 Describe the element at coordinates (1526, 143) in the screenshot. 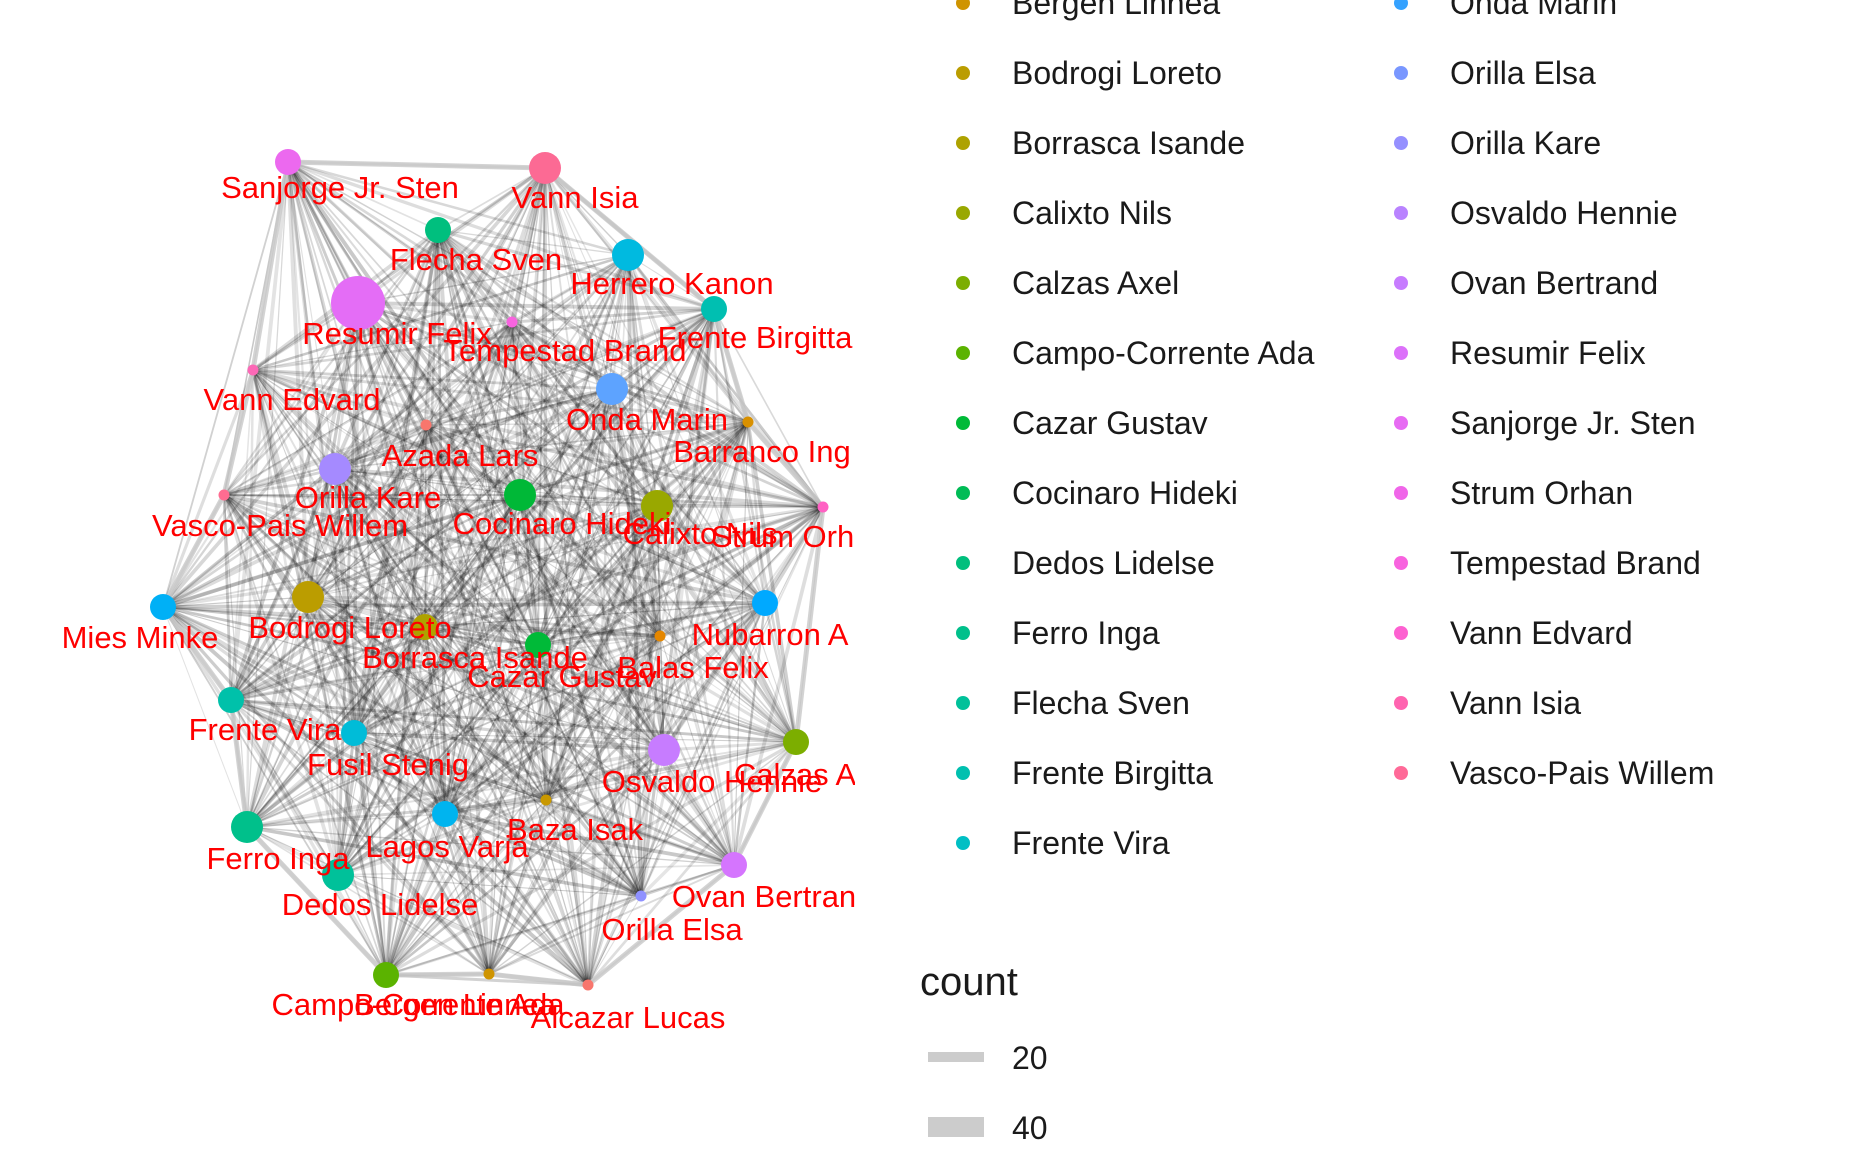

I see `legend-col2-item-label: Orilla Kare` at that location.